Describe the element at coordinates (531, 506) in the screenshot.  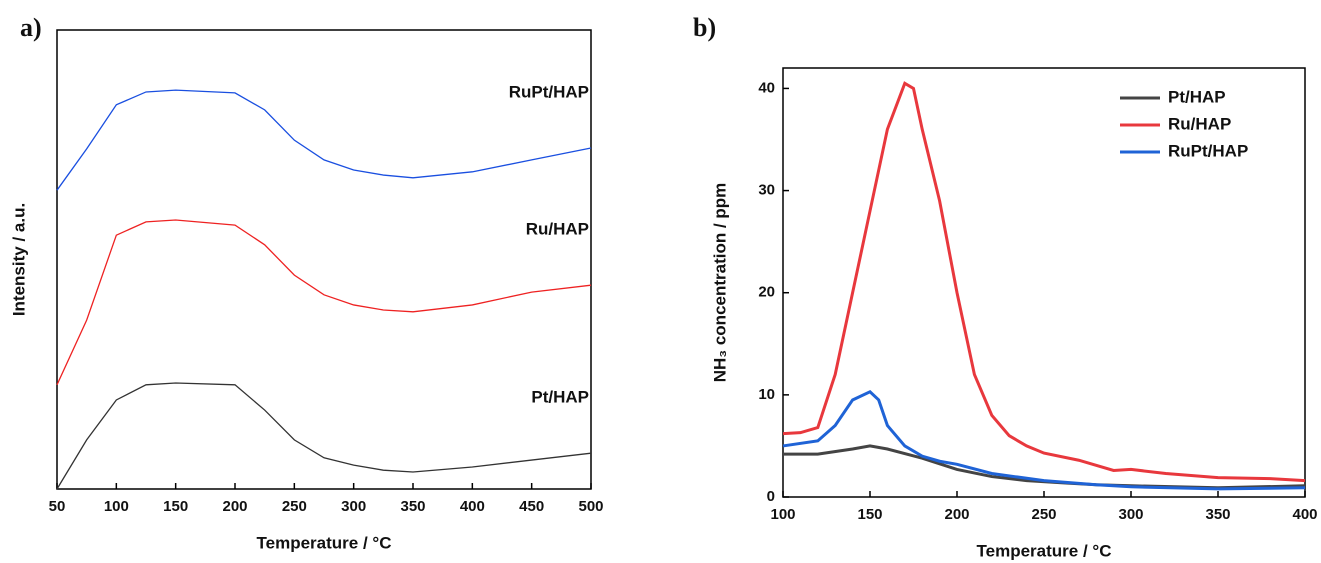
I see `x-tick-label: 450` at that location.